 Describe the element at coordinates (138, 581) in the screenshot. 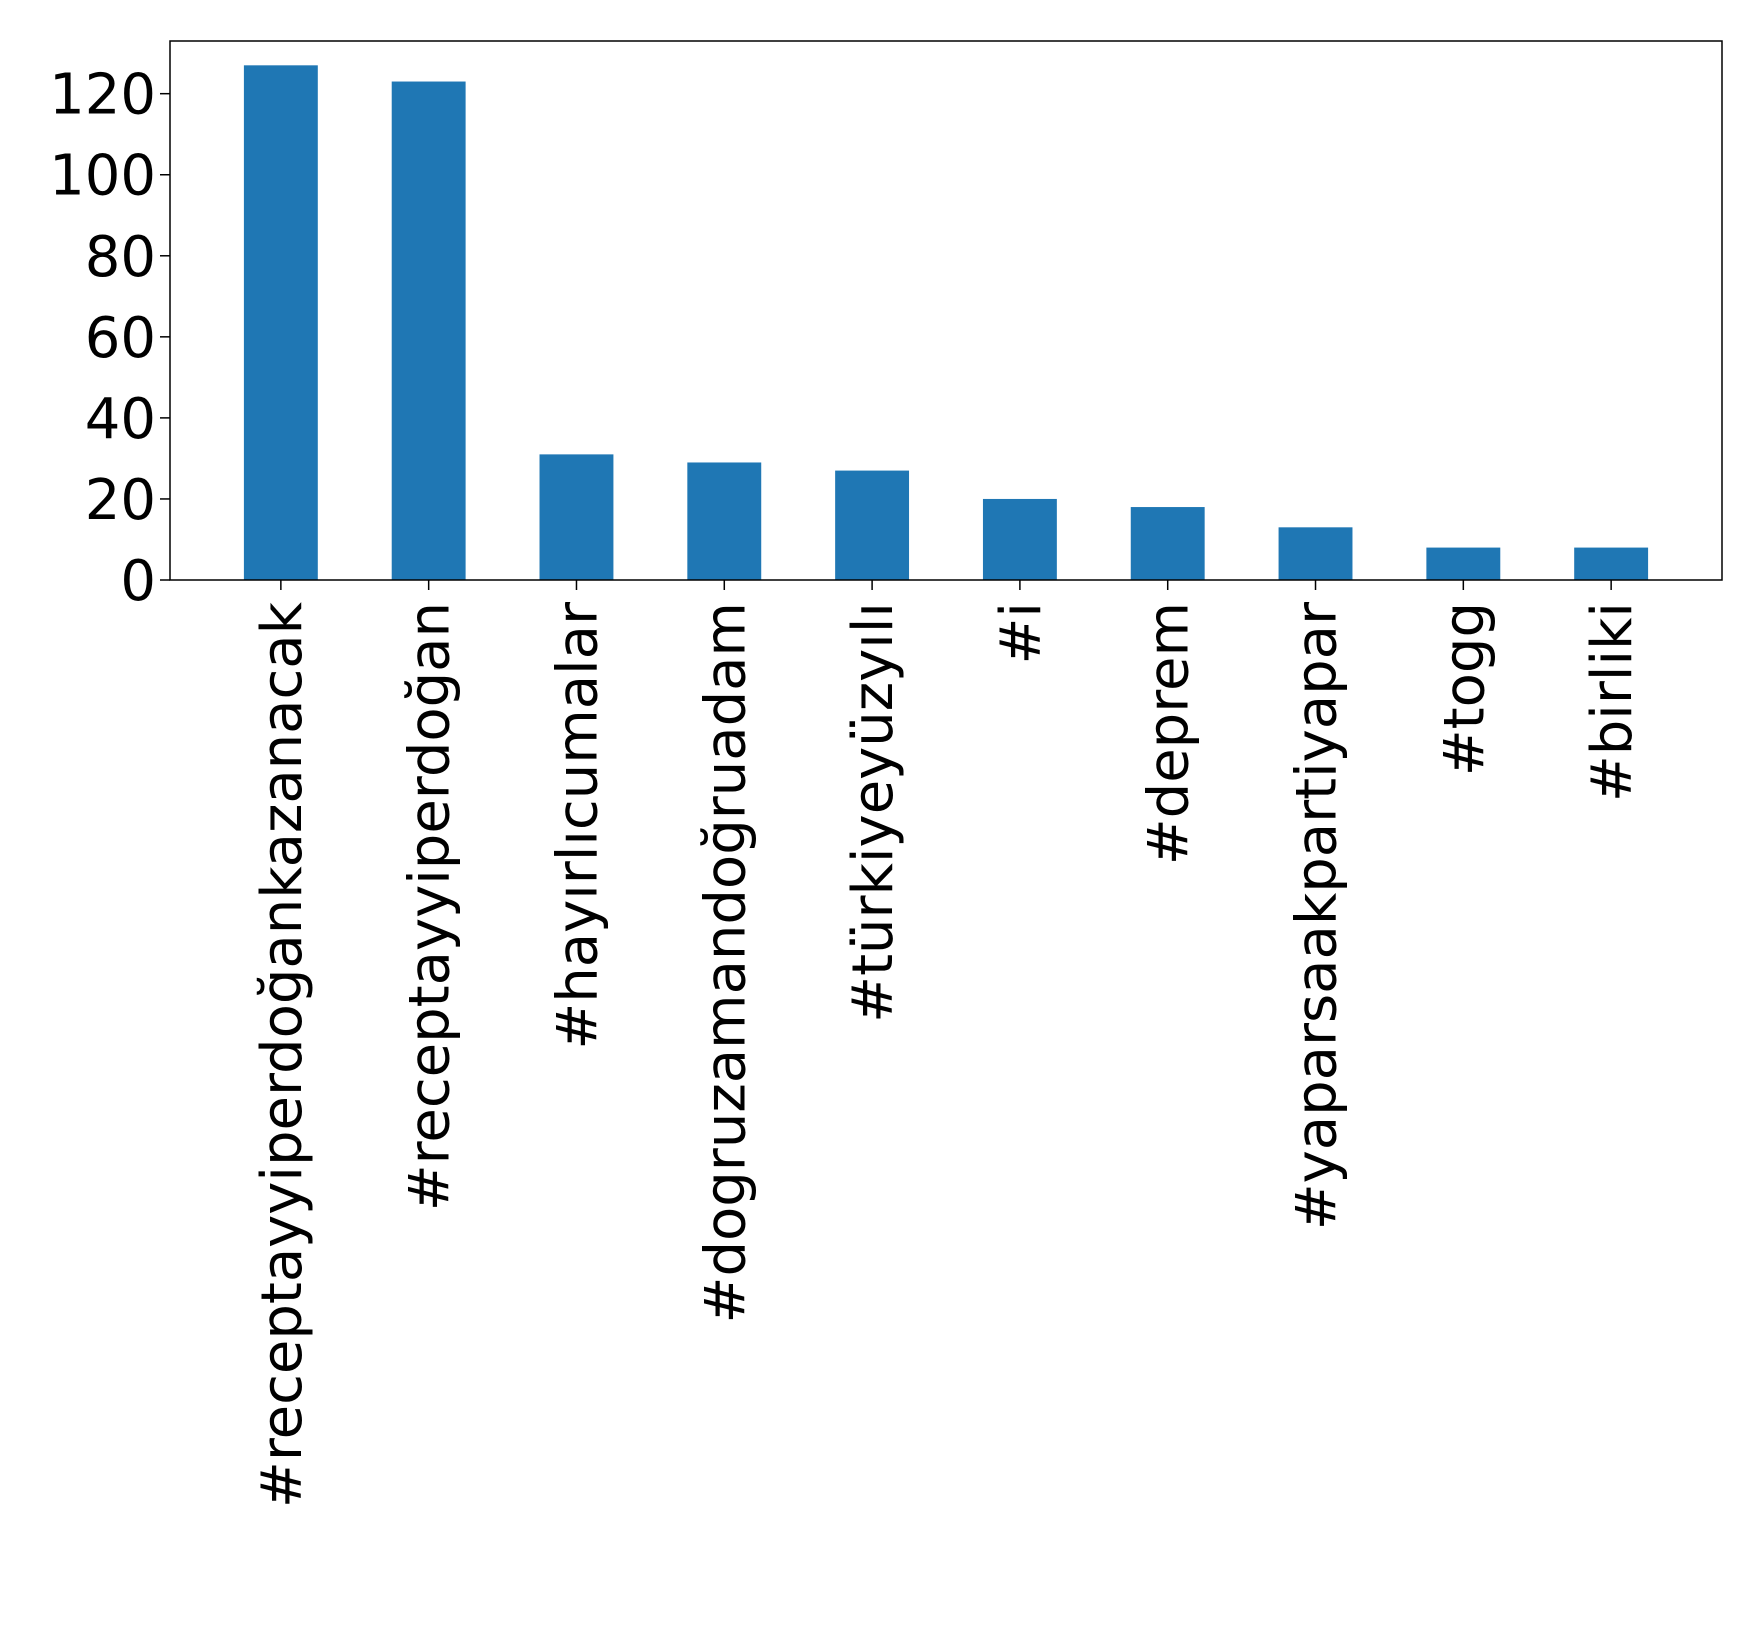

I see `y-tick-label: 0` at that location.